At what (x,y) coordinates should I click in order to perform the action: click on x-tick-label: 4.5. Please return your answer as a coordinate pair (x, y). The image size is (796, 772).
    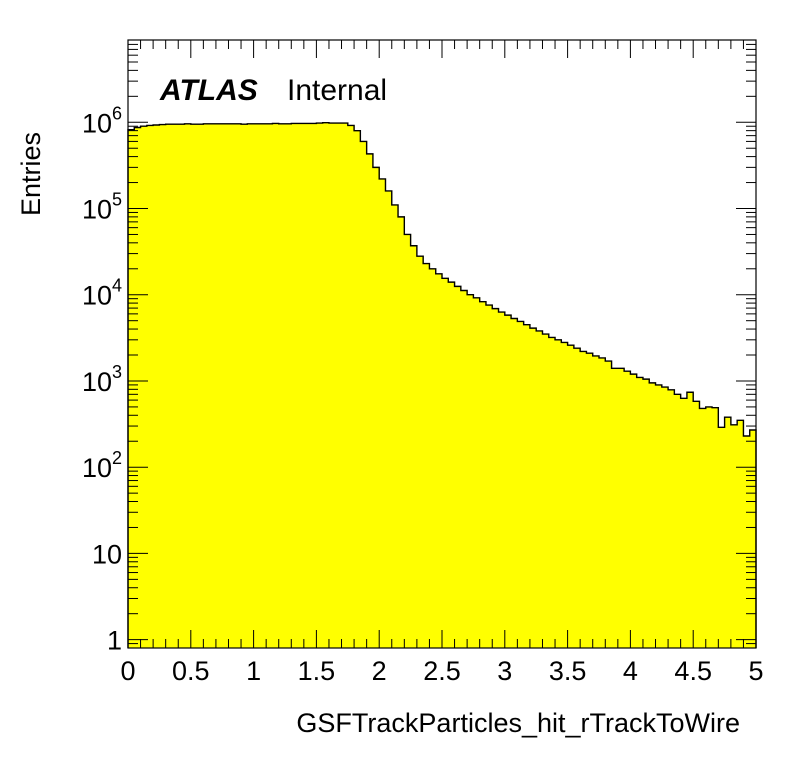
    Looking at the image, I should click on (693, 671).